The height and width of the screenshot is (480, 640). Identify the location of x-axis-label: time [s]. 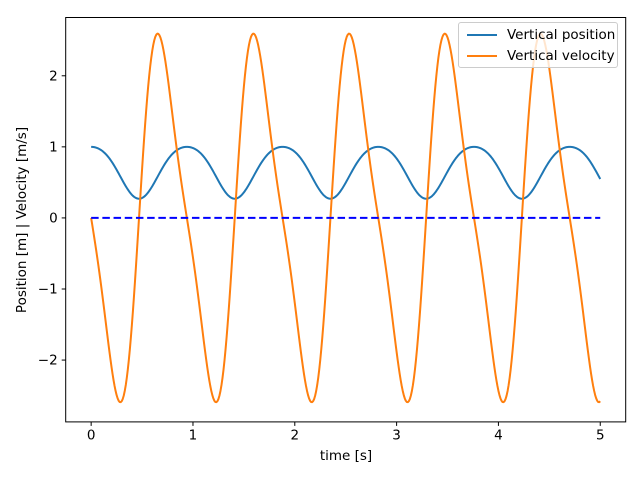
(346, 456).